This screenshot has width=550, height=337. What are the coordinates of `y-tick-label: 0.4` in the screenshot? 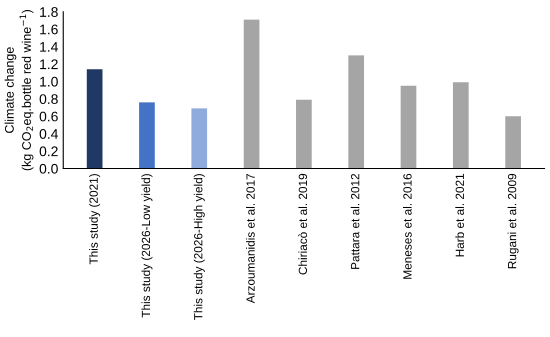 It's located at (49, 134).